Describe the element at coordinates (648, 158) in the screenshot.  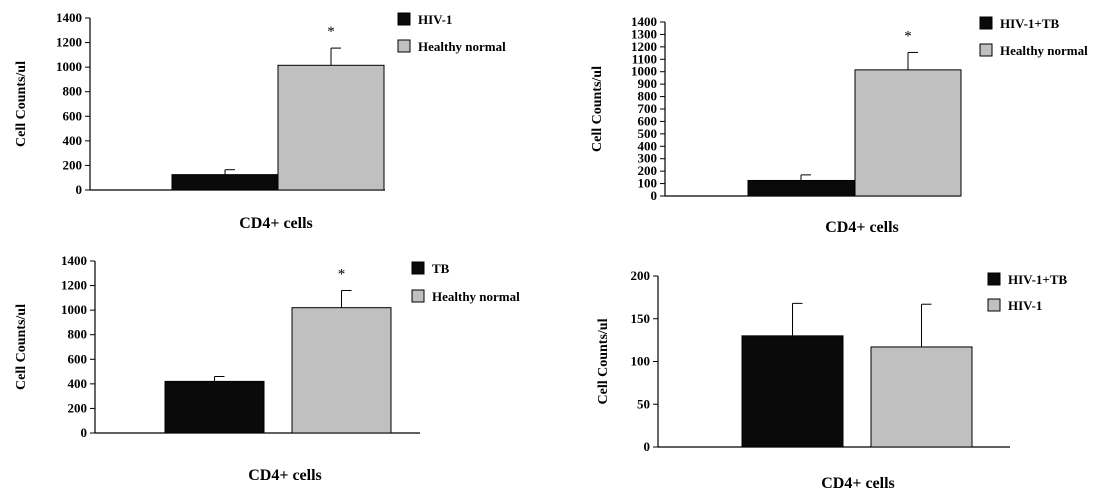
I see `y-tick-label: 300` at that location.